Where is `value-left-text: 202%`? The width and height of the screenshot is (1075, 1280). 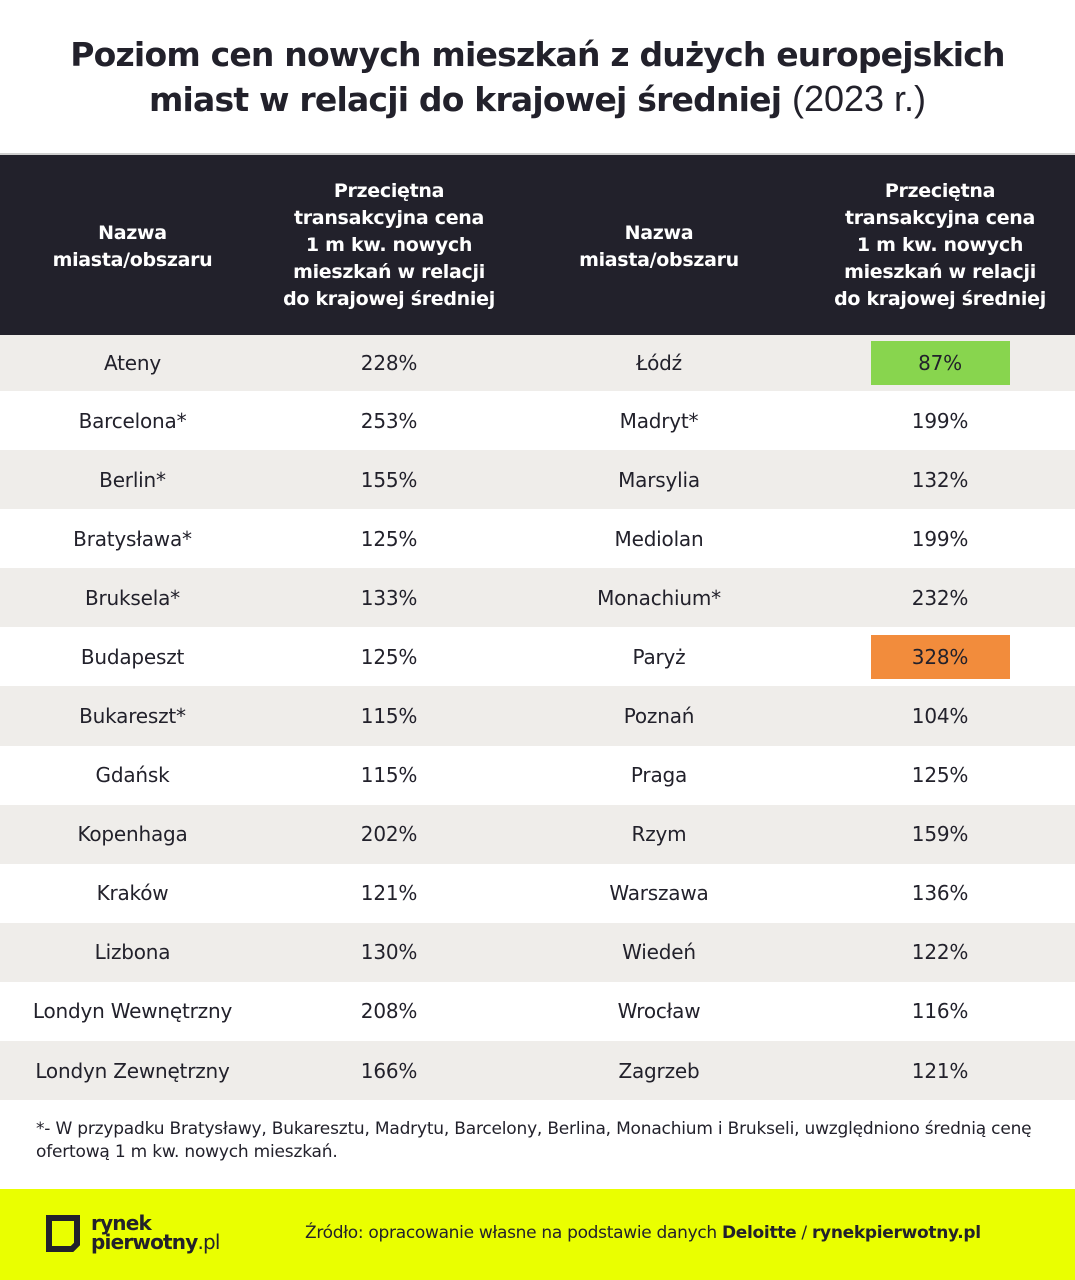 value-left-text: 202% is located at coordinates (389, 834).